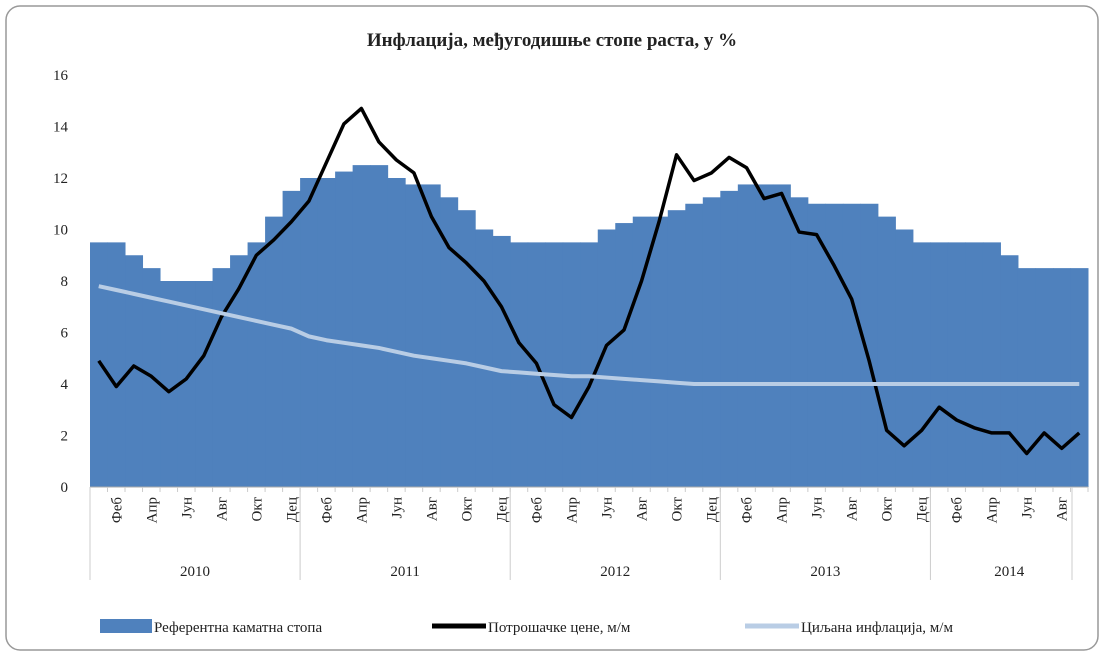 This screenshot has height=661, width=1104. I want to click on legend-swatch, so click(126, 626).